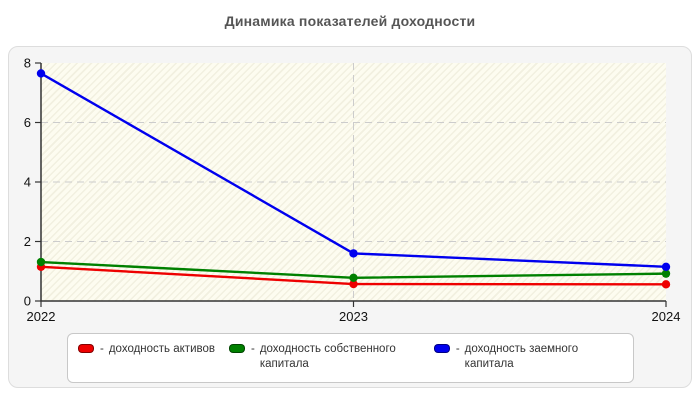  I want to click on legend-item-debt: - доходность заемного капитала, so click(524, 357).